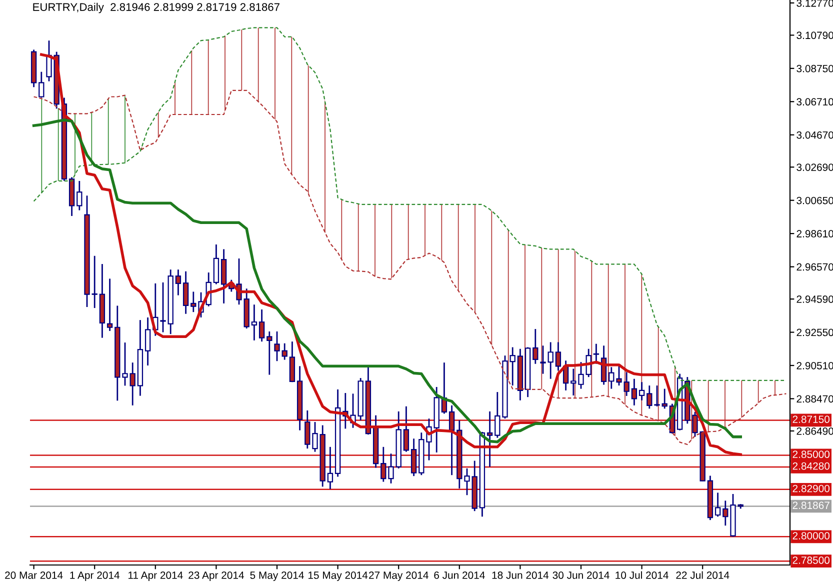  I want to click on ref-line-label: 2.80000, so click(811, 536).